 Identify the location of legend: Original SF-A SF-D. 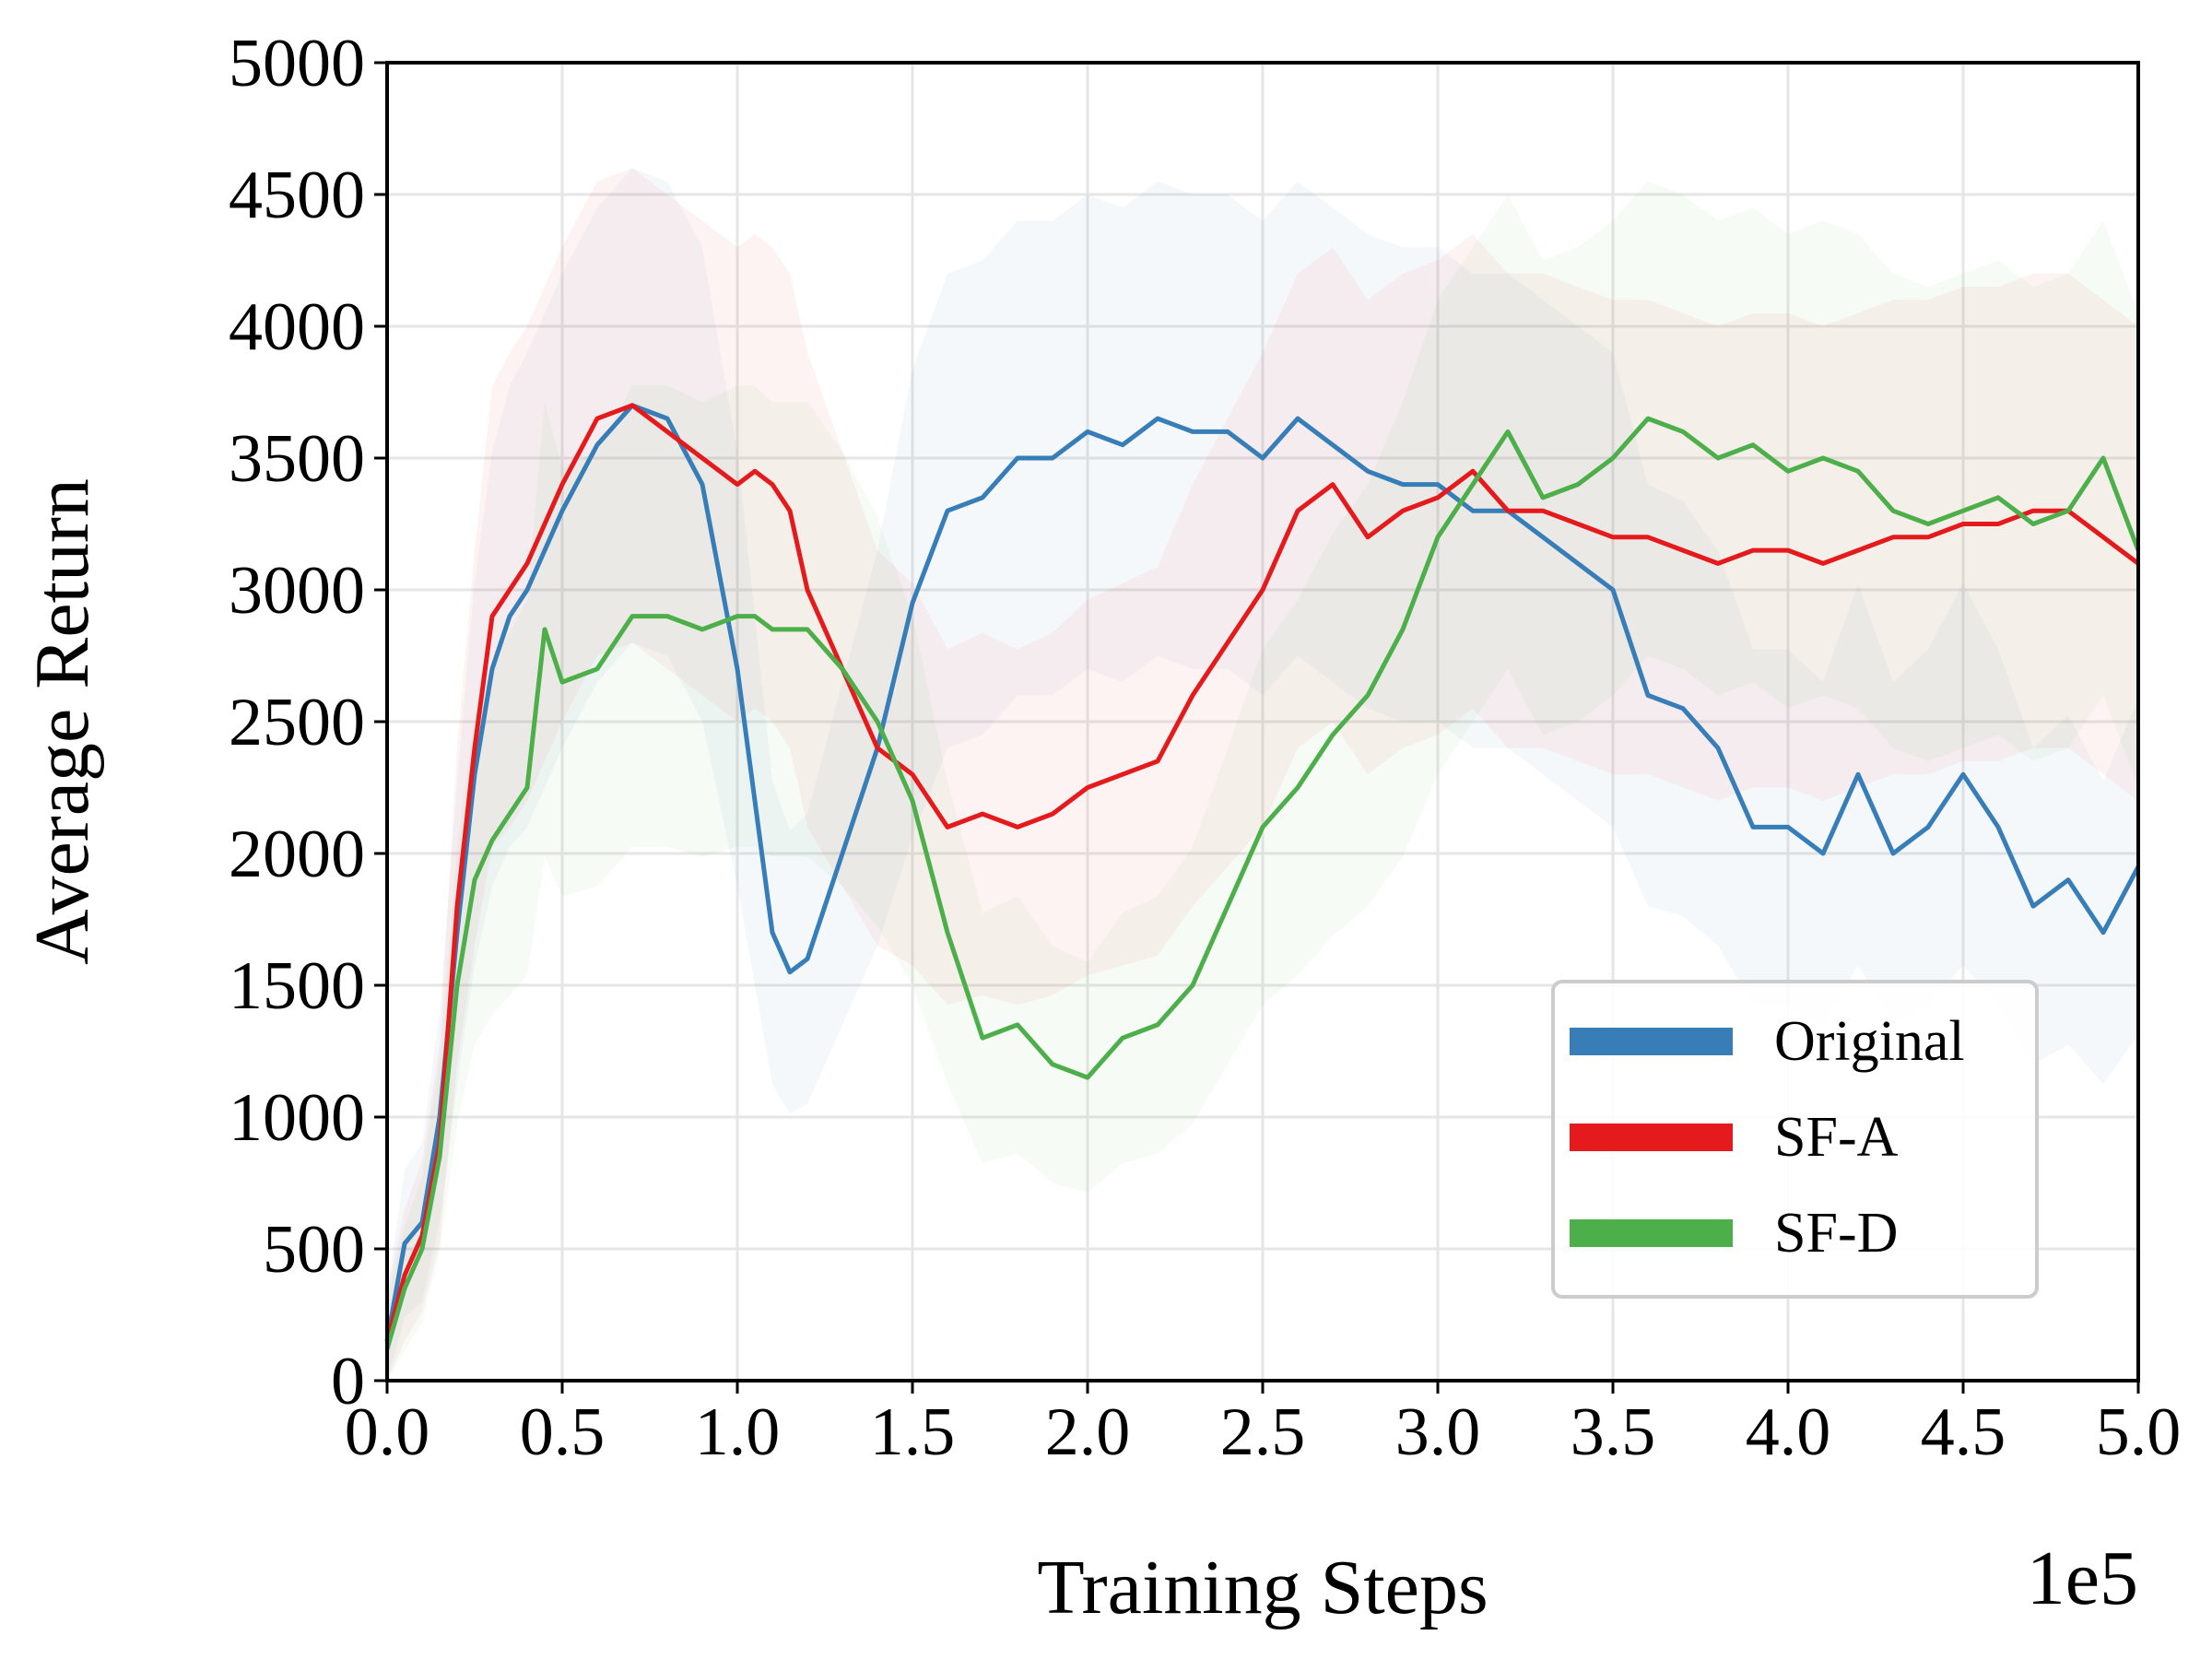
(1795, 1139).